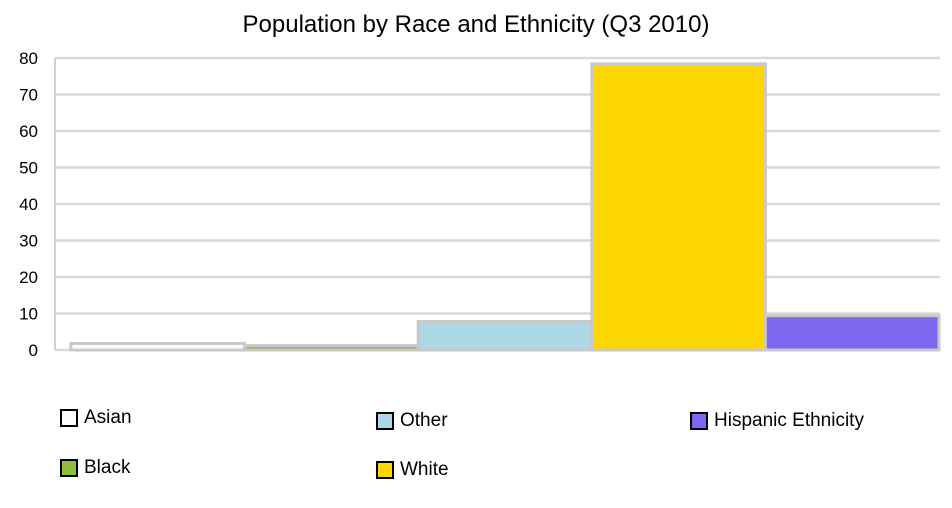 The width and height of the screenshot is (952, 508). What do you see at coordinates (107, 467) in the screenshot?
I see `legend-label-black: Black` at bounding box center [107, 467].